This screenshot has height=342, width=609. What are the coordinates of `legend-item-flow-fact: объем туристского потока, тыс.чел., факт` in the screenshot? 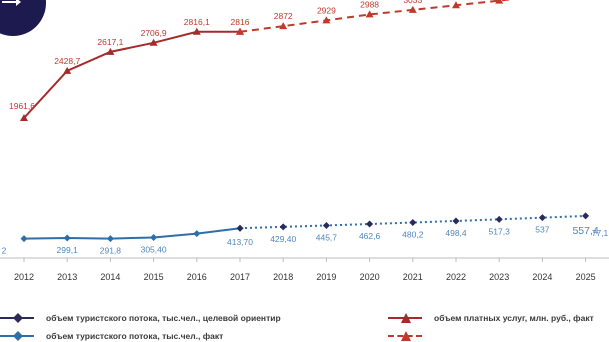 It's located at (111, 336).